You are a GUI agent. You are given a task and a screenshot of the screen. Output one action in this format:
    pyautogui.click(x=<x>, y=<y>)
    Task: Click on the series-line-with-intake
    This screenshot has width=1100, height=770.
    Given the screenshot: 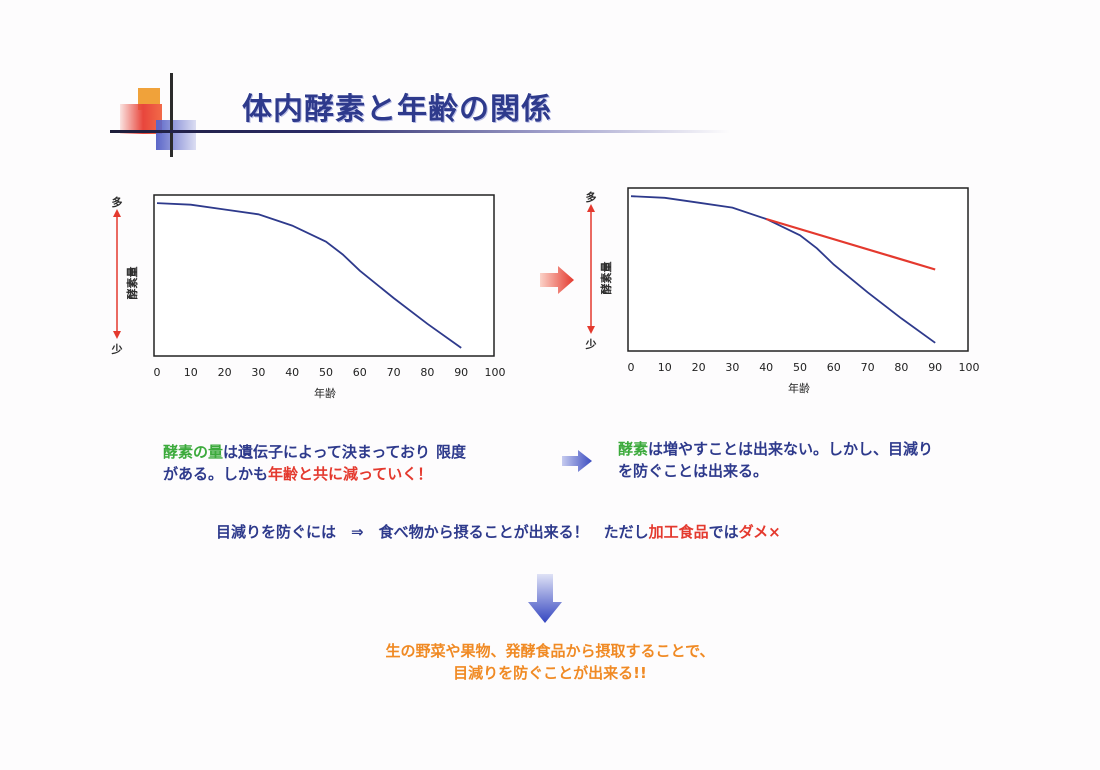 What is the action you would take?
    pyautogui.click(x=850, y=244)
    